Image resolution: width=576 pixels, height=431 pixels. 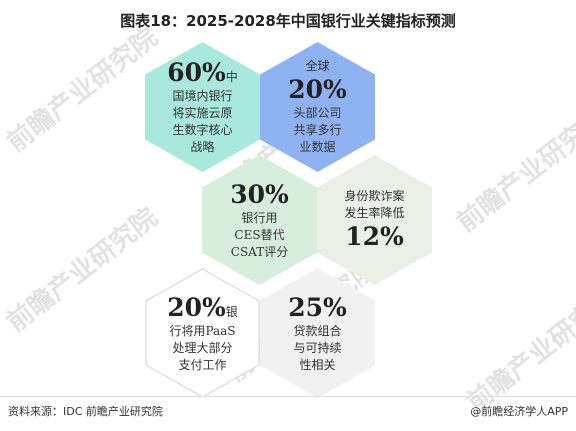 What do you see at coordinates (374, 236) in the screenshot?
I see `hexagon-4-value: 12%` at bounding box center [374, 236].